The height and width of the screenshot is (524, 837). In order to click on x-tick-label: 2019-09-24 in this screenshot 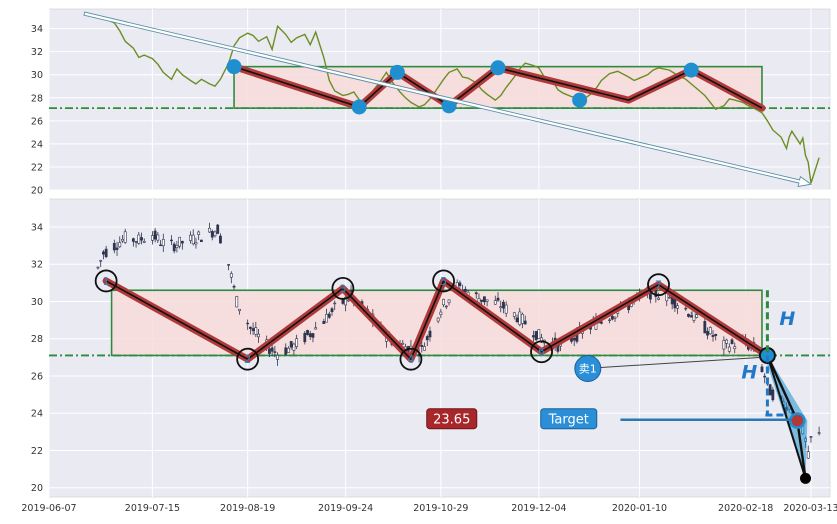, I will do `click(345, 508)`.